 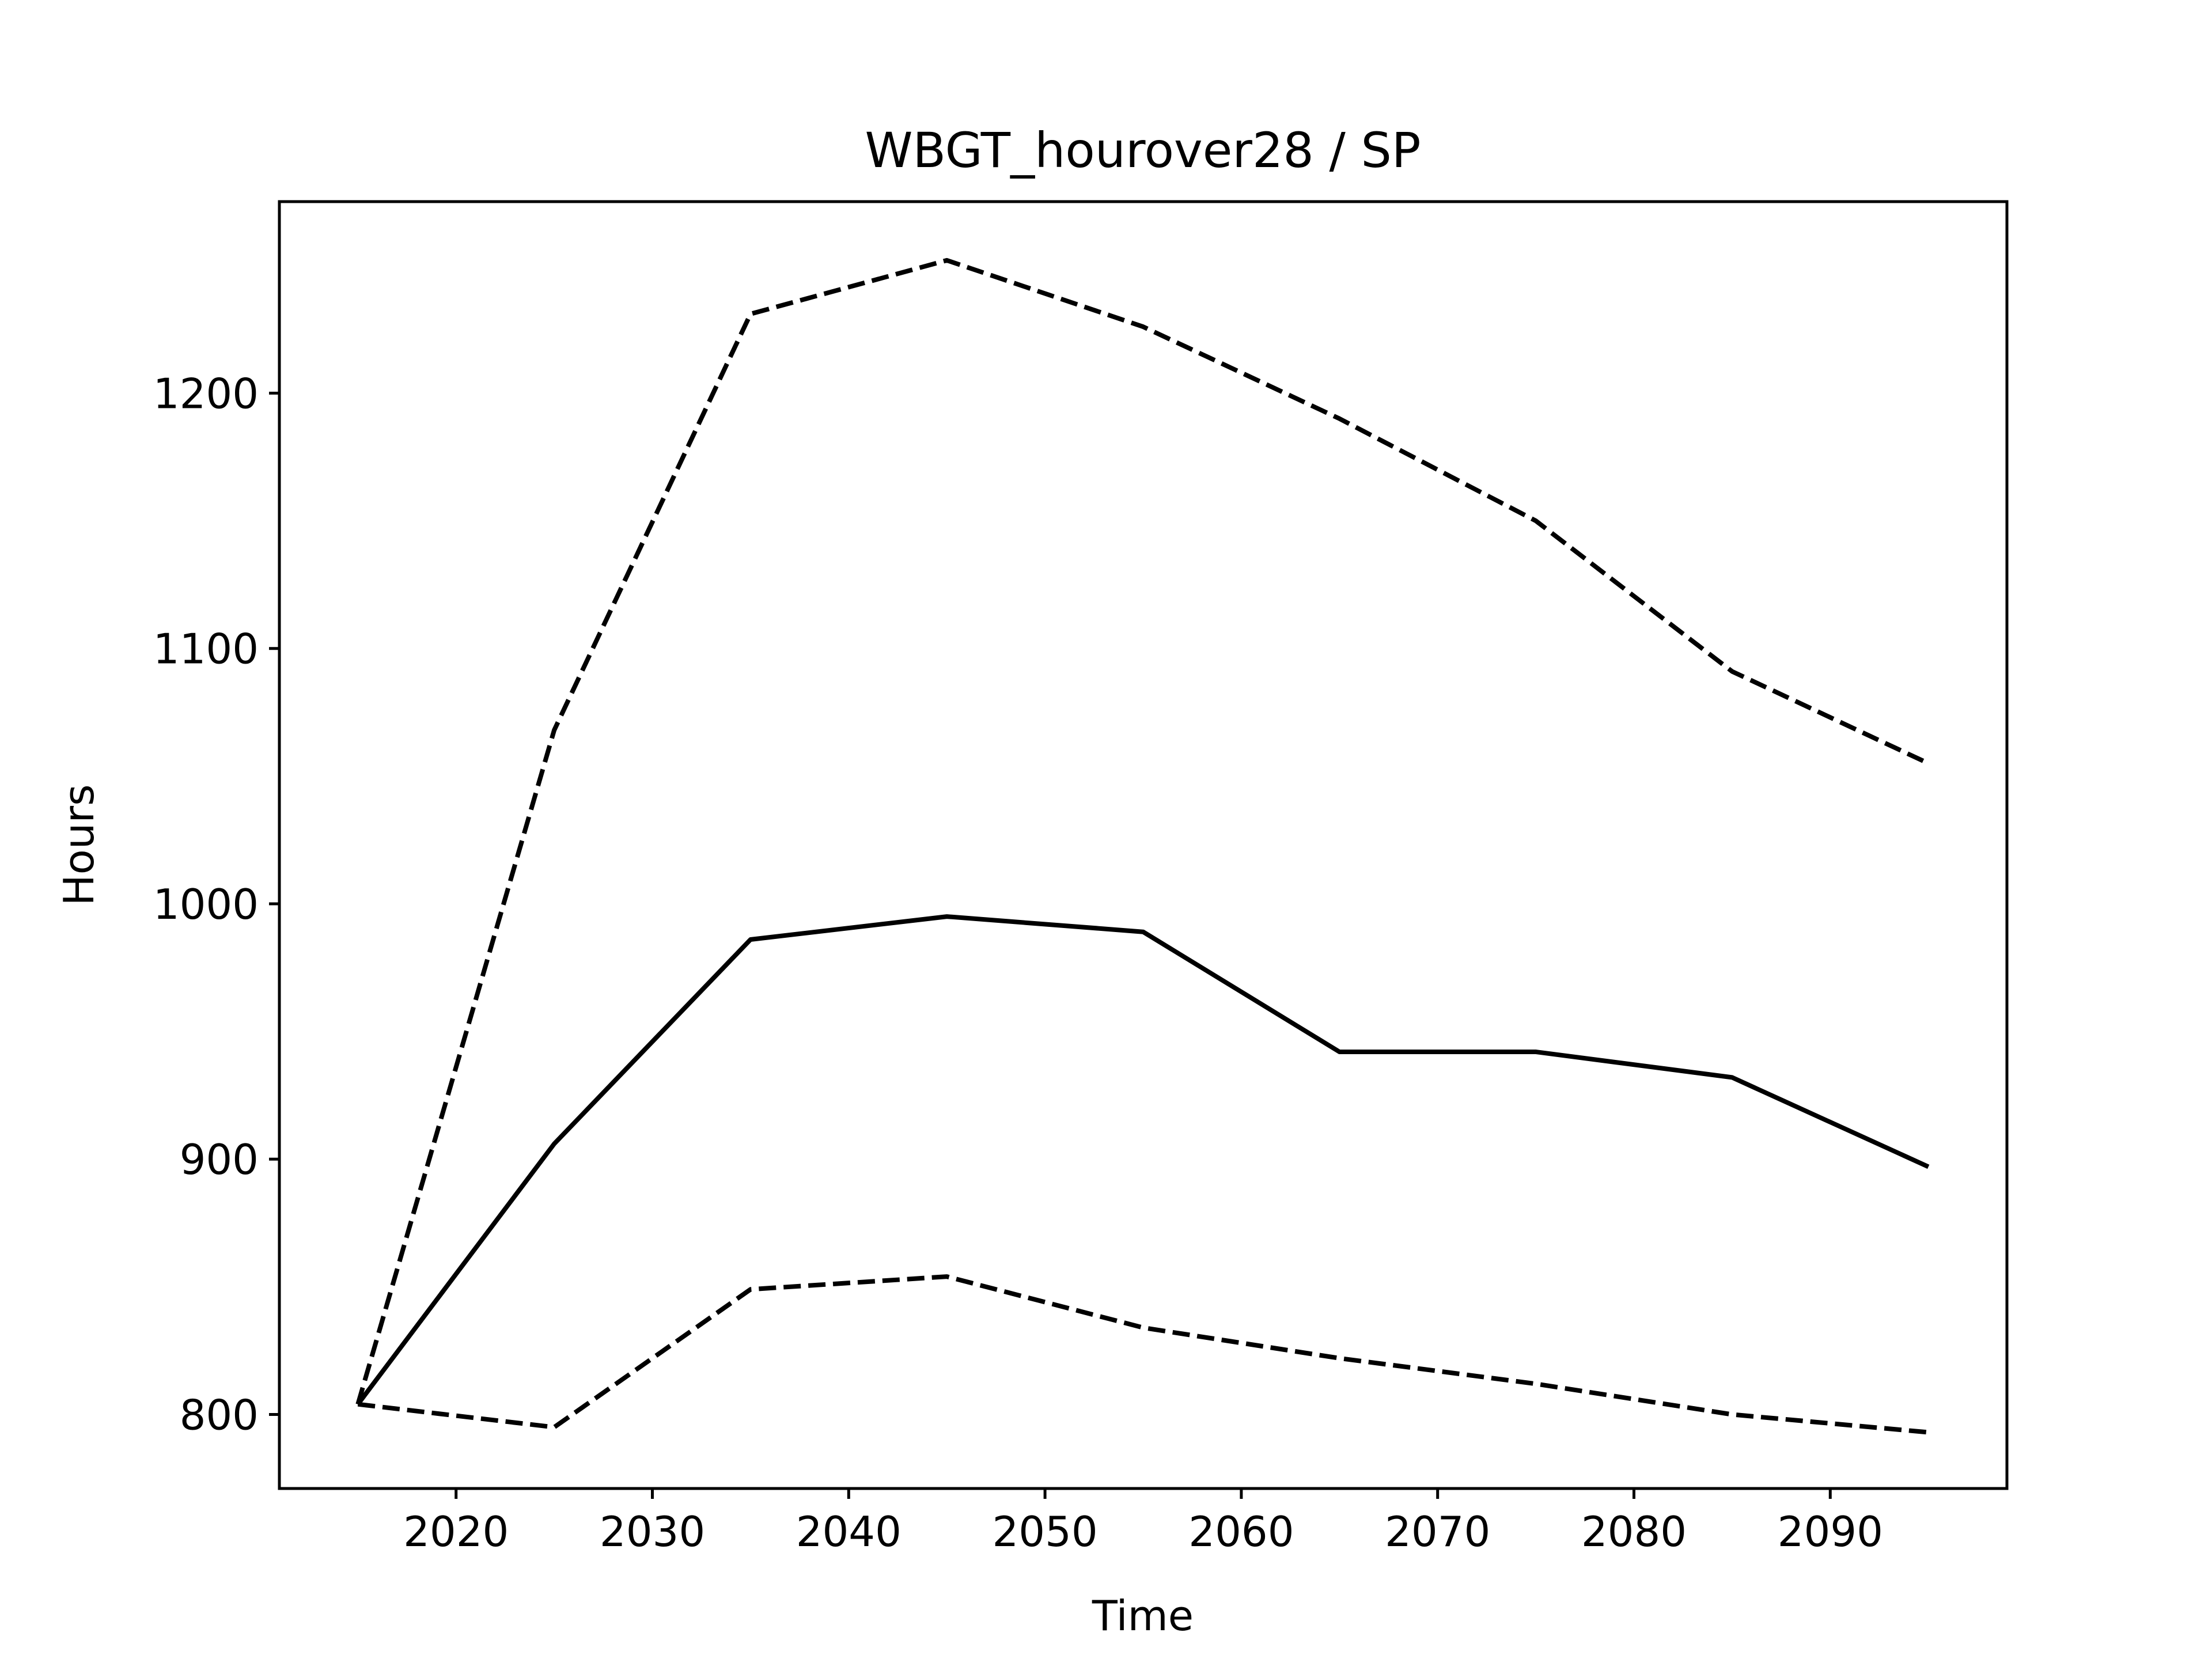 I want to click on x-tick-label: 2050, so click(x=1044, y=1532).